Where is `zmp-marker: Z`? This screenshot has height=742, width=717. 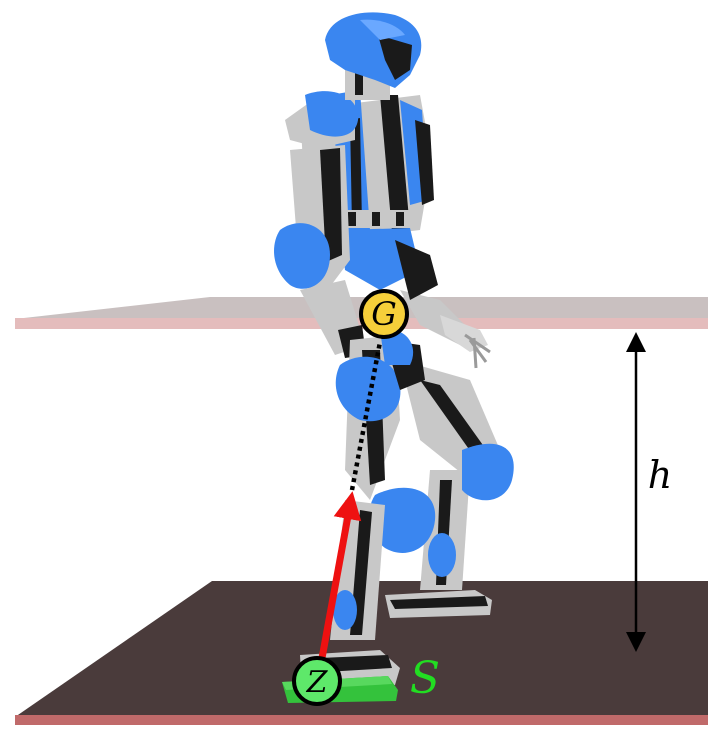 zmp-marker: Z is located at coordinates (317, 681).